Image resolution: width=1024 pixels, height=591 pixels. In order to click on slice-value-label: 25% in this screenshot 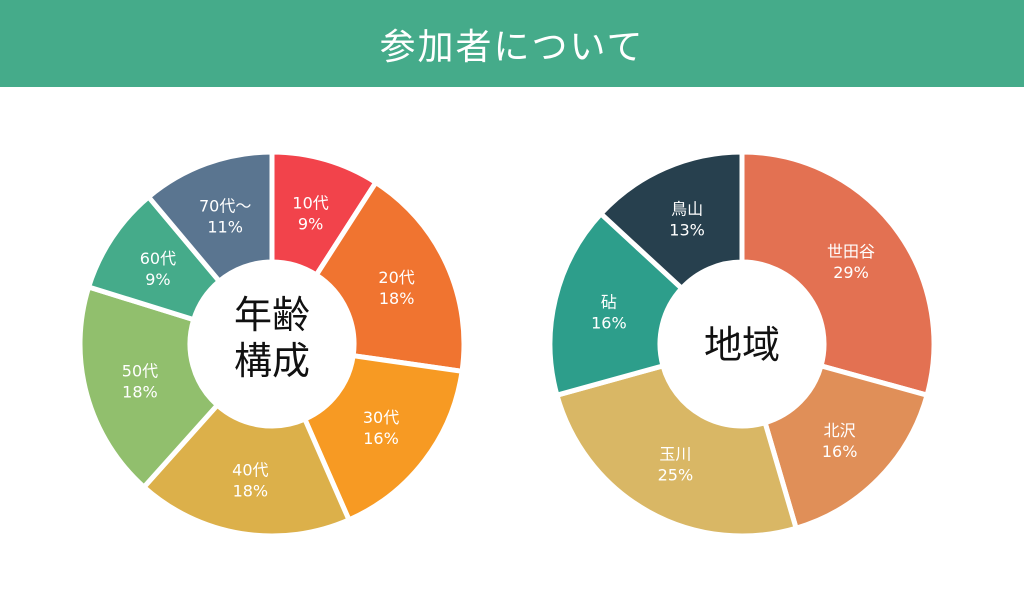, I will do `click(676, 475)`.